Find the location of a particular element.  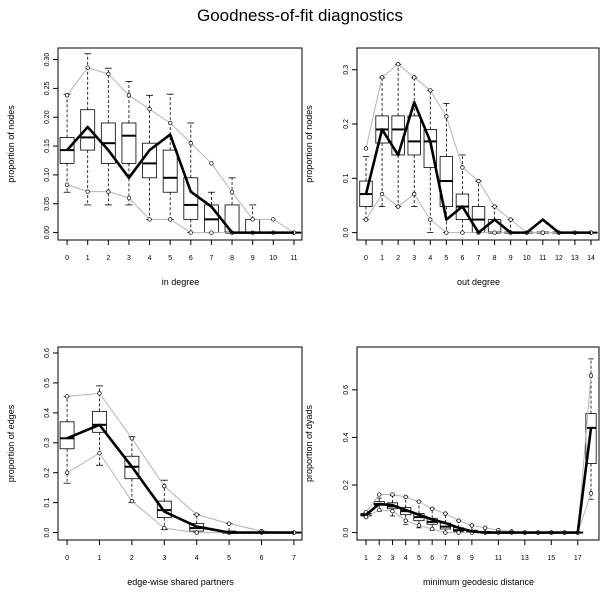

x-axis-label: out degree is located at coordinates (478, 282).